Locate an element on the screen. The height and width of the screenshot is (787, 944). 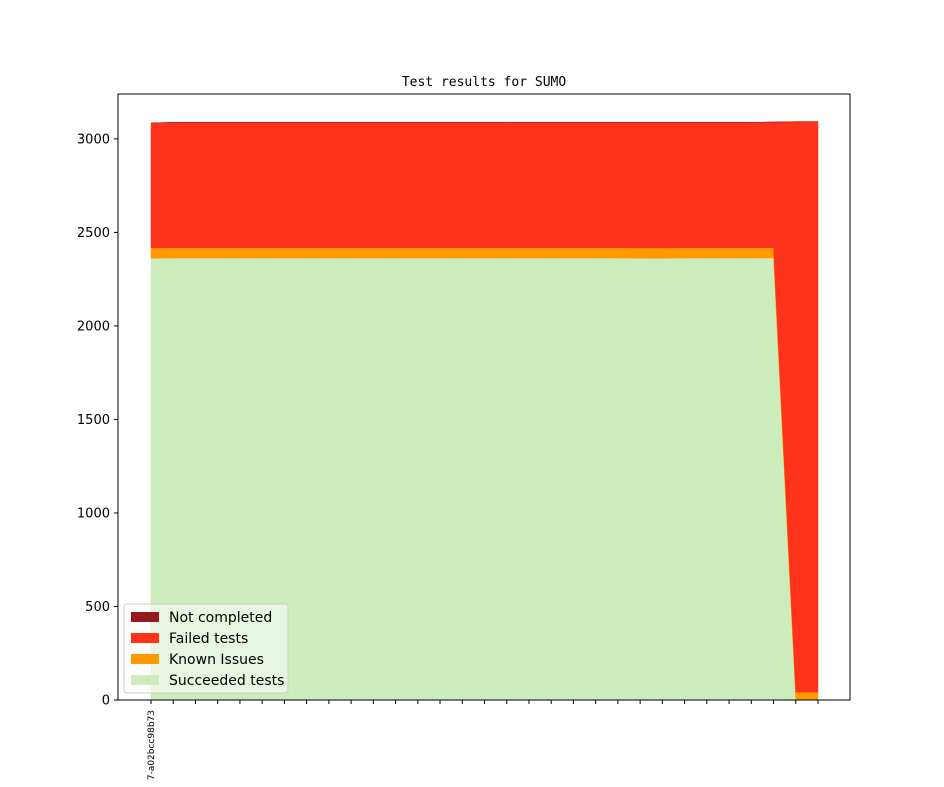
y-tick-label: 2500 is located at coordinates (93, 233).